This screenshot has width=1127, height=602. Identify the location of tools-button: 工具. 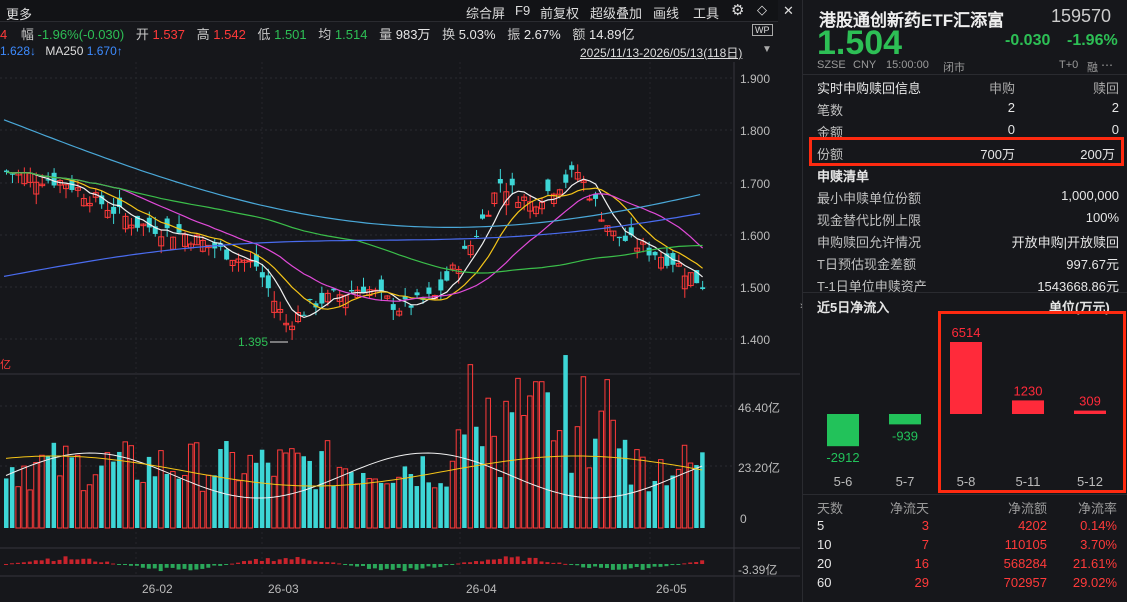
(706, 13).